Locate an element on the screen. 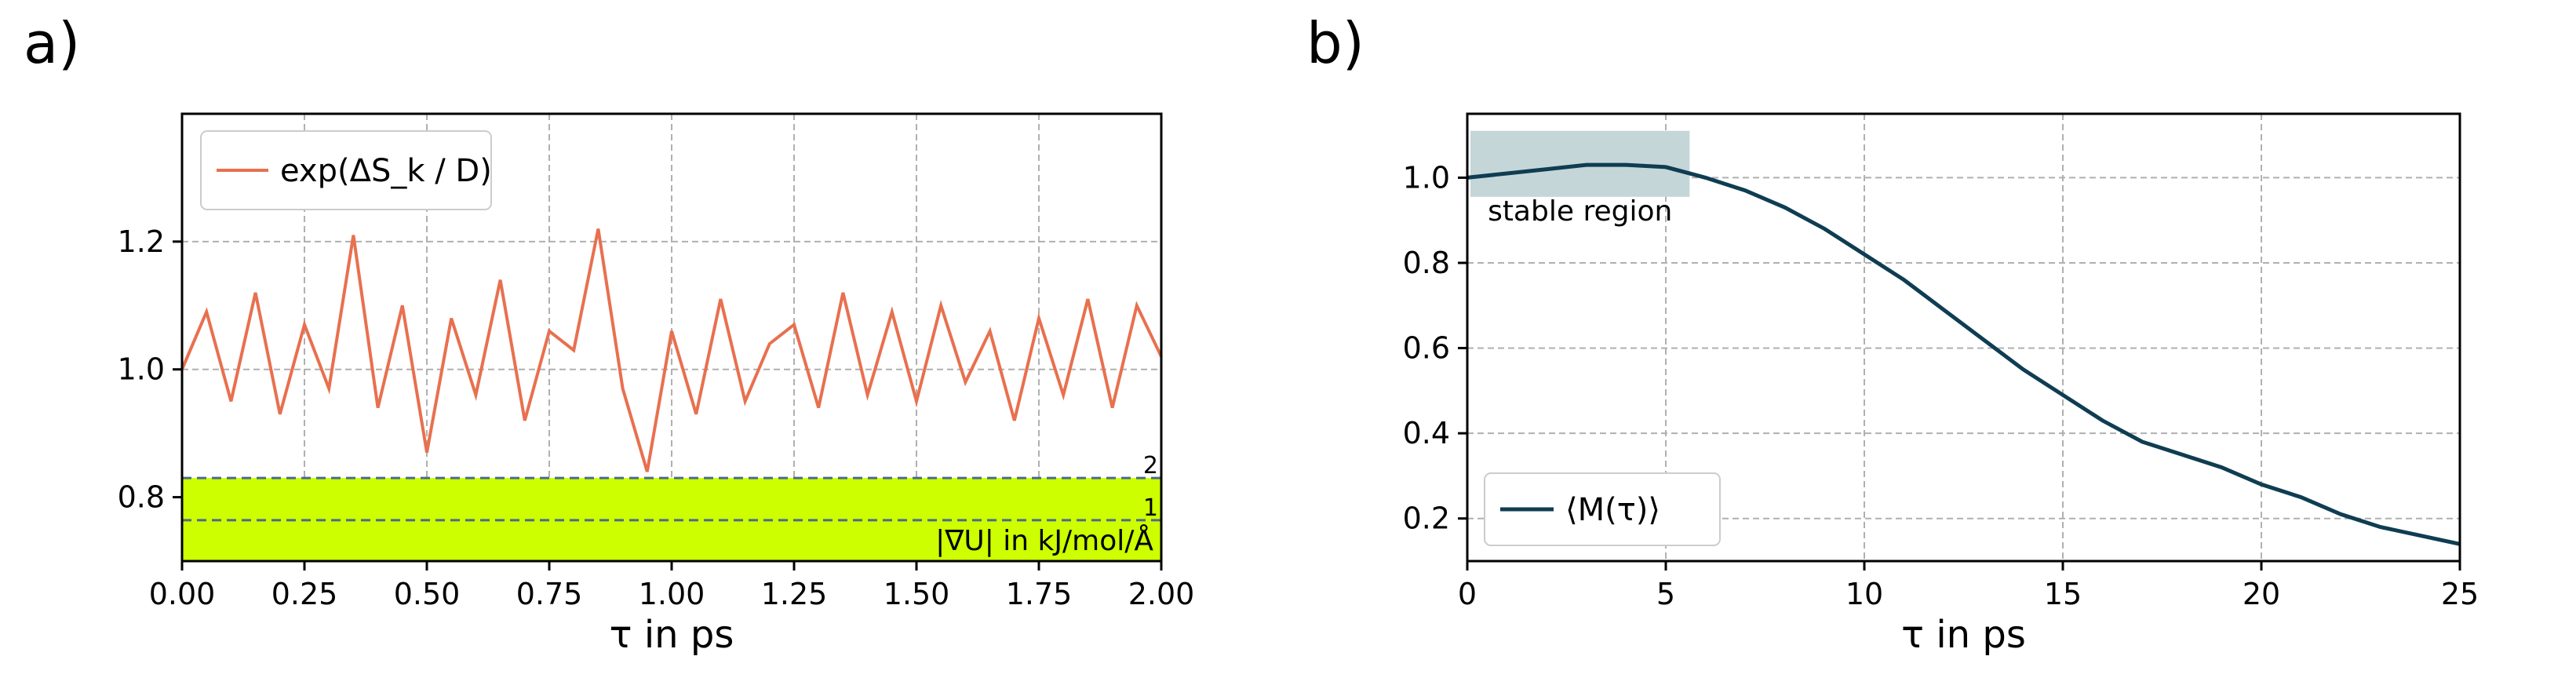  a-x-tick-label-5: 1.25 is located at coordinates (794, 594).